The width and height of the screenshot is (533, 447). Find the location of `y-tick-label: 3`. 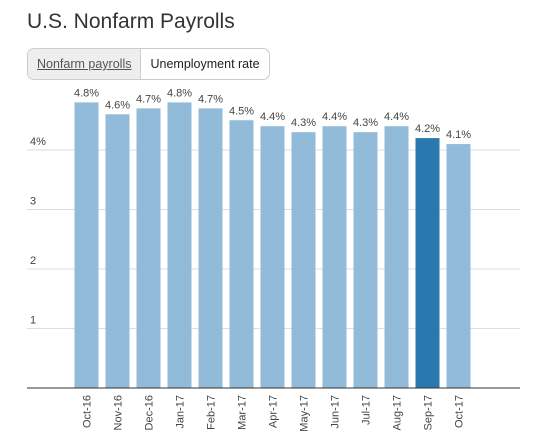

y-tick-label: 3 is located at coordinates (33, 202).